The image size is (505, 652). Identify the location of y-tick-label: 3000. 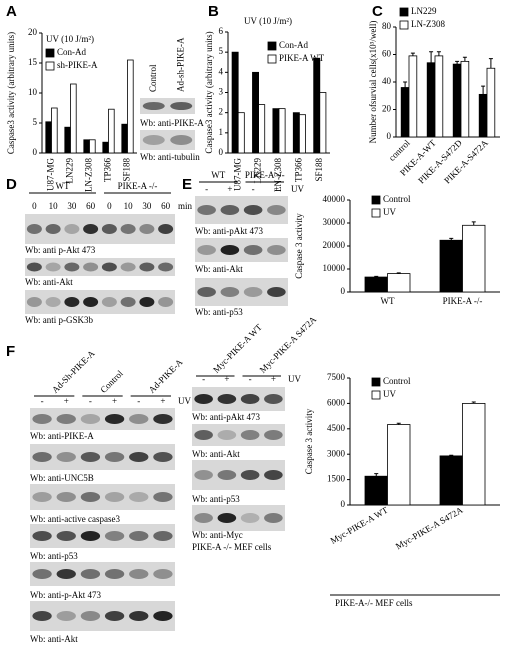
(336, 453).